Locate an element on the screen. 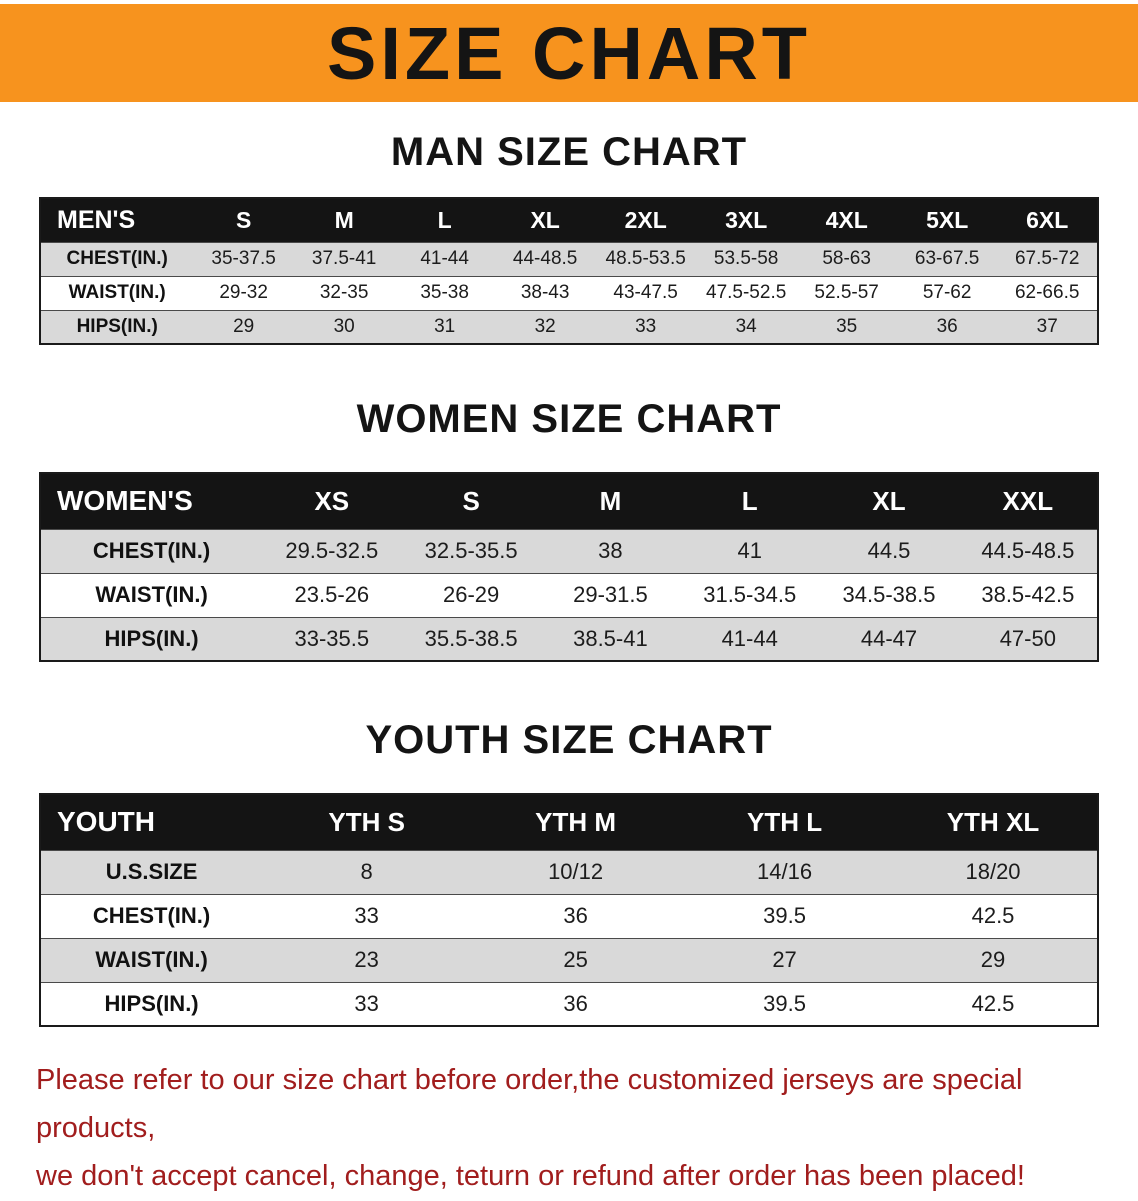 The height and width of the screenshot is (1201, 1138). banner: SIZE CHART is located at coordinates (569, 53).